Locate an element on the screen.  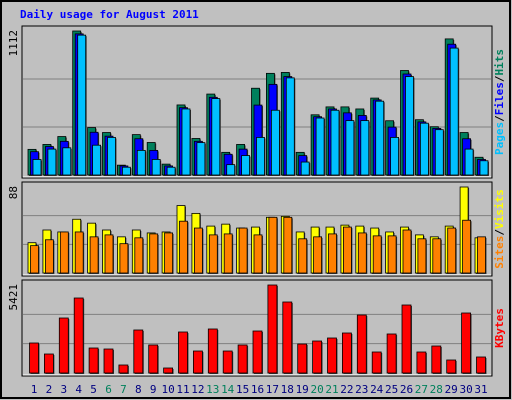
legend-entry: Hits is located at coordinates (499, 62).